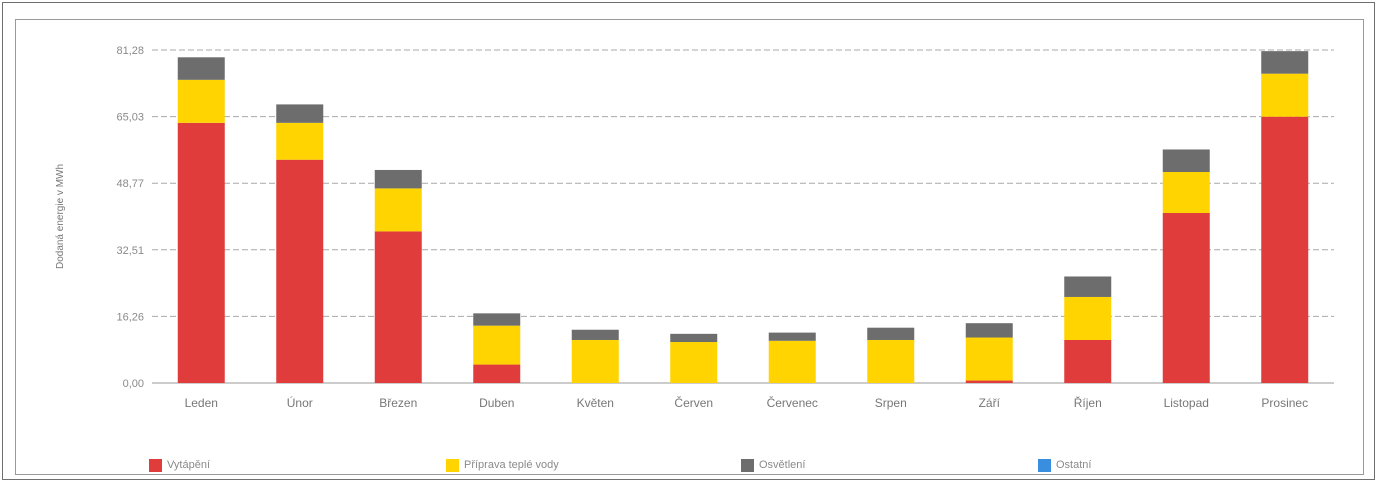 This screenshot has height=484, width=1379. I want to click on x-tick-label: Srpen, so click(891, 403).